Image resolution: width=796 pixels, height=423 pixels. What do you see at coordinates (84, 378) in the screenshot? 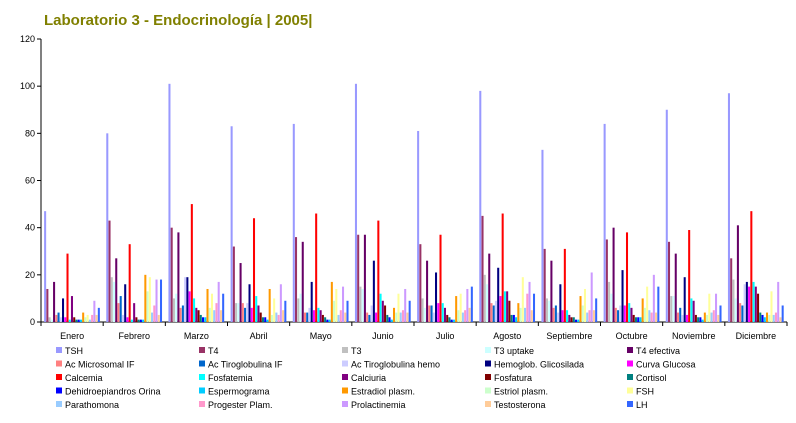
I see `legend-label: Calcemia` at bounding box center [84, 378].